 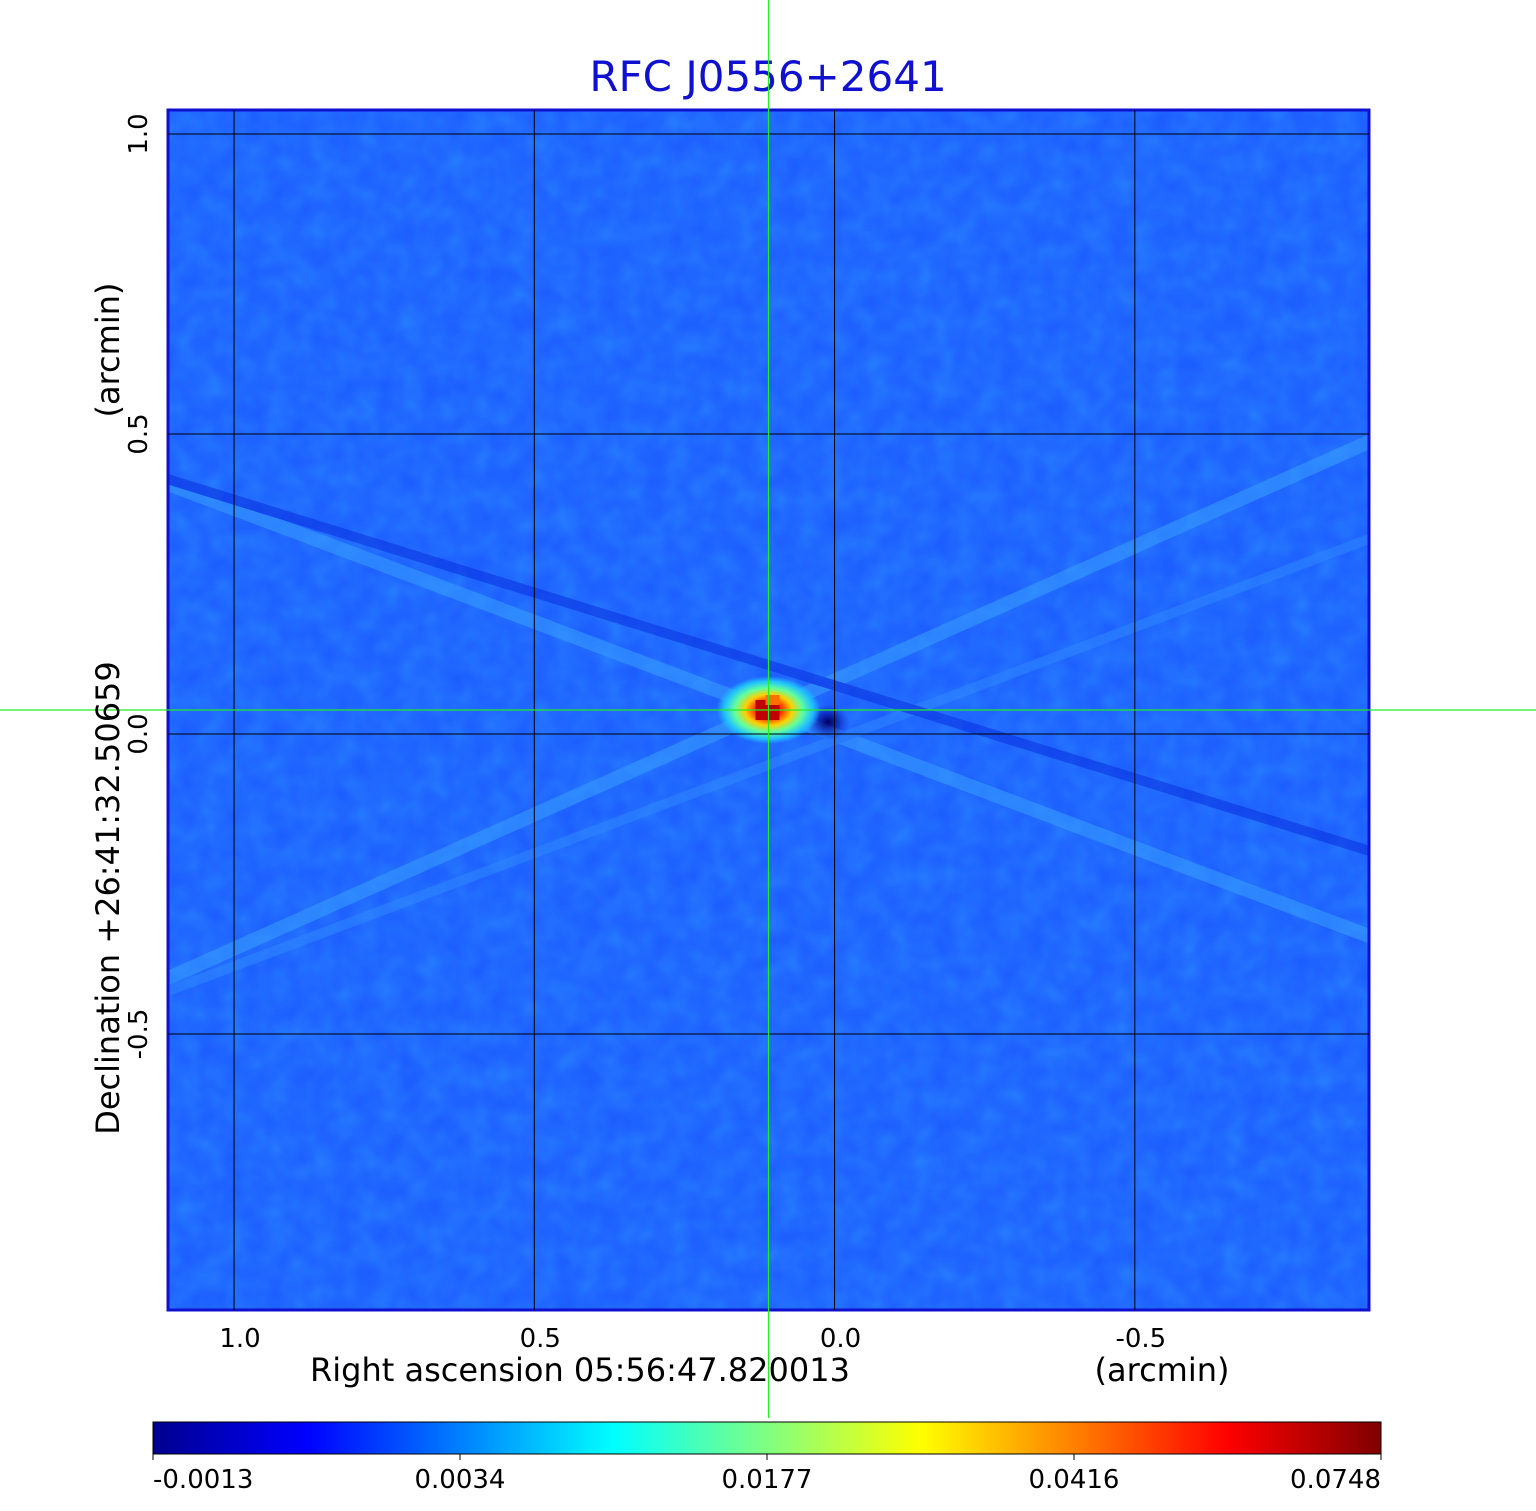 What do you see at coordinates (460, 1480) in the screenshot?
I see `colorbar-tick-label: 0.0034` at bounding box center [460, 1480].